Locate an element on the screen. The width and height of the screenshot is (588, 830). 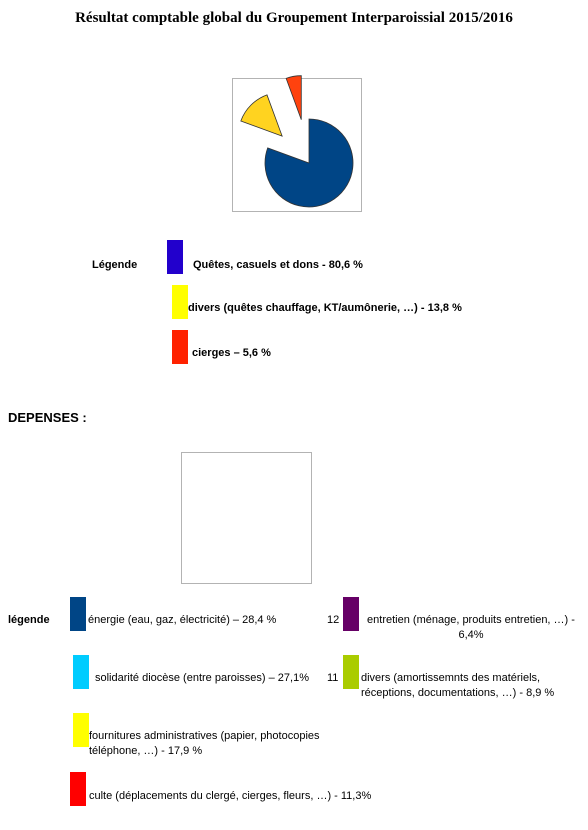
legend-label: légende is located at coordinates (29, 620).